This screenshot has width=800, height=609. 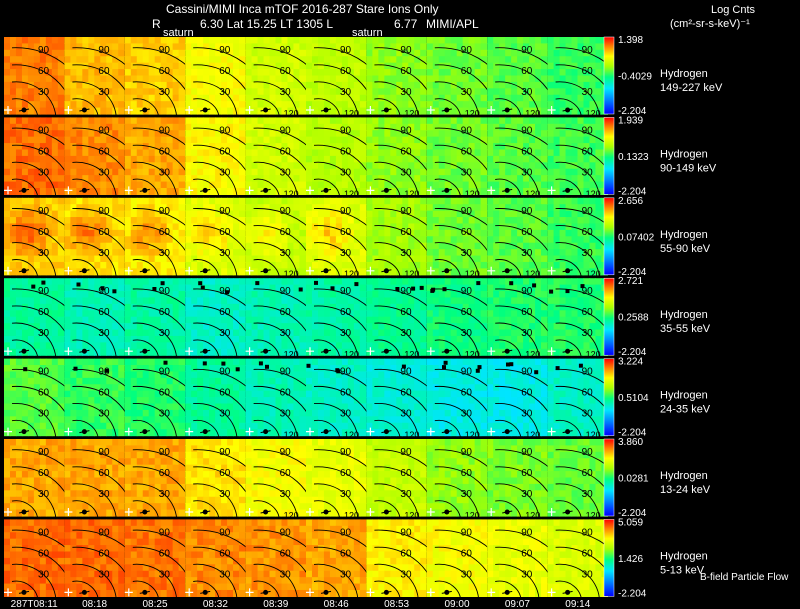 I want to click on time-tick-label: 08:53, so click(x=396, y=604).